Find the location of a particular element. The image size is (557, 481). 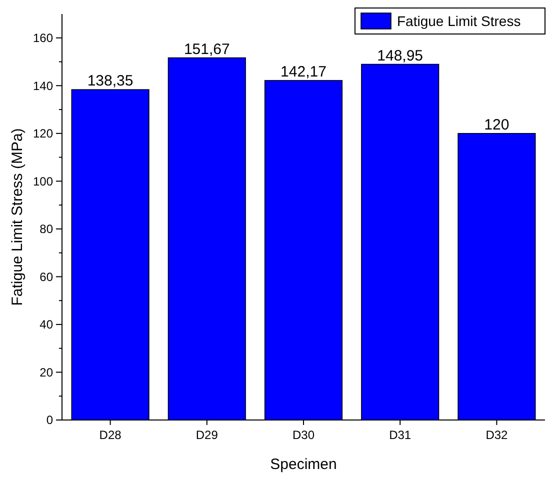

legend-label: Fatigue Limit Stress is located at coordinates (459, 20).